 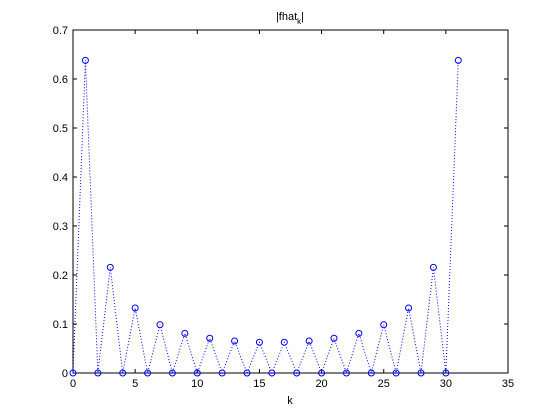 What do you see at coordinates (197, 384) in the screenshot?
I see `x-tick-label: 10` at bounding box center [197, 384].